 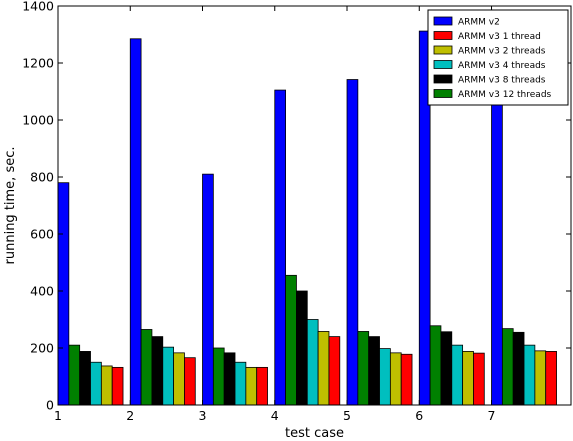 I want to click on x-tick-label: 6, so click(x=419, y=415).